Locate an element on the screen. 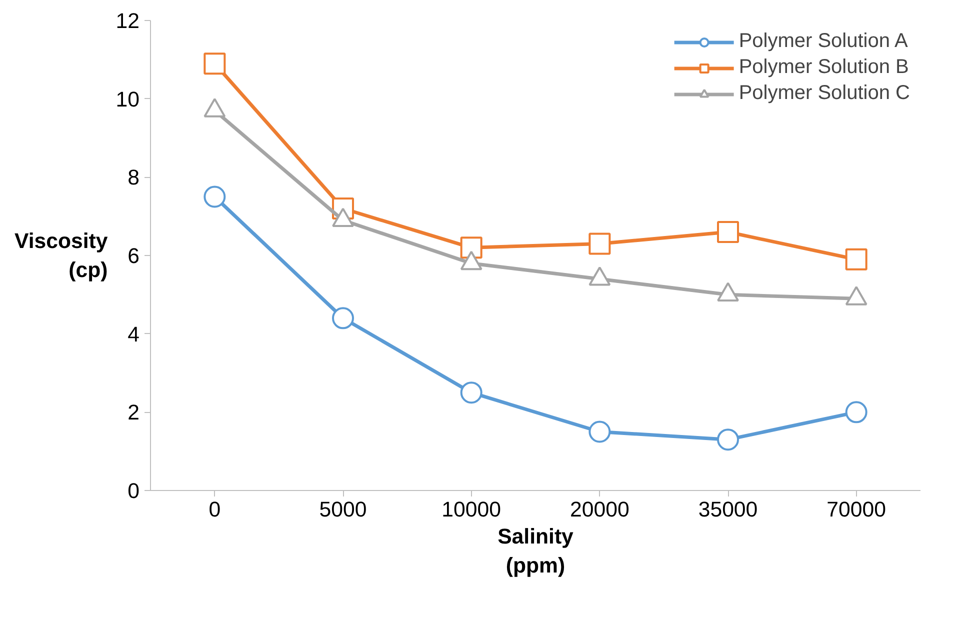 The height and width of the screenshot is (618, 969). legend-label: Polymer Solution A is located at coordinates (823, 41).